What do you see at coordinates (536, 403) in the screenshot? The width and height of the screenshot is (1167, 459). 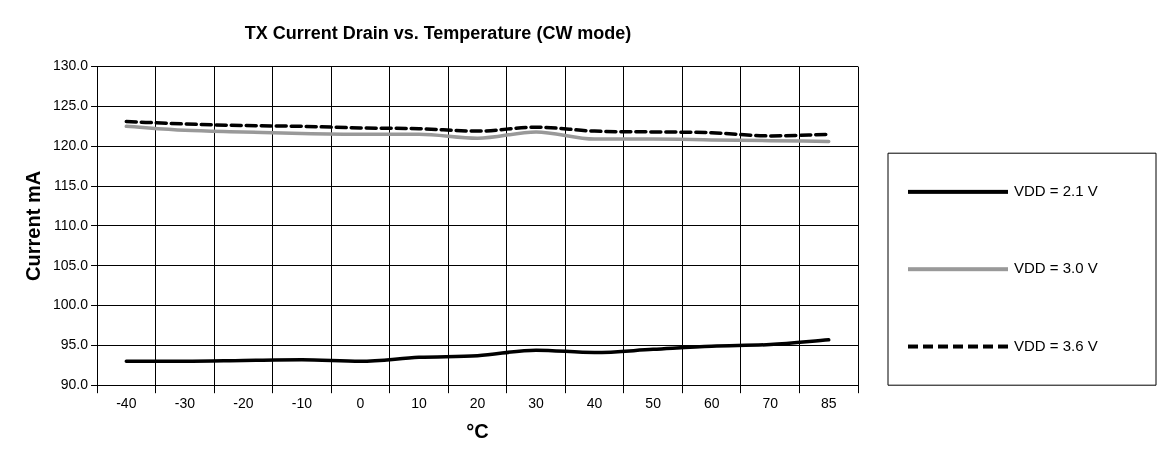 I see `x-tick-label: 30` at bounding box center [536, 403].